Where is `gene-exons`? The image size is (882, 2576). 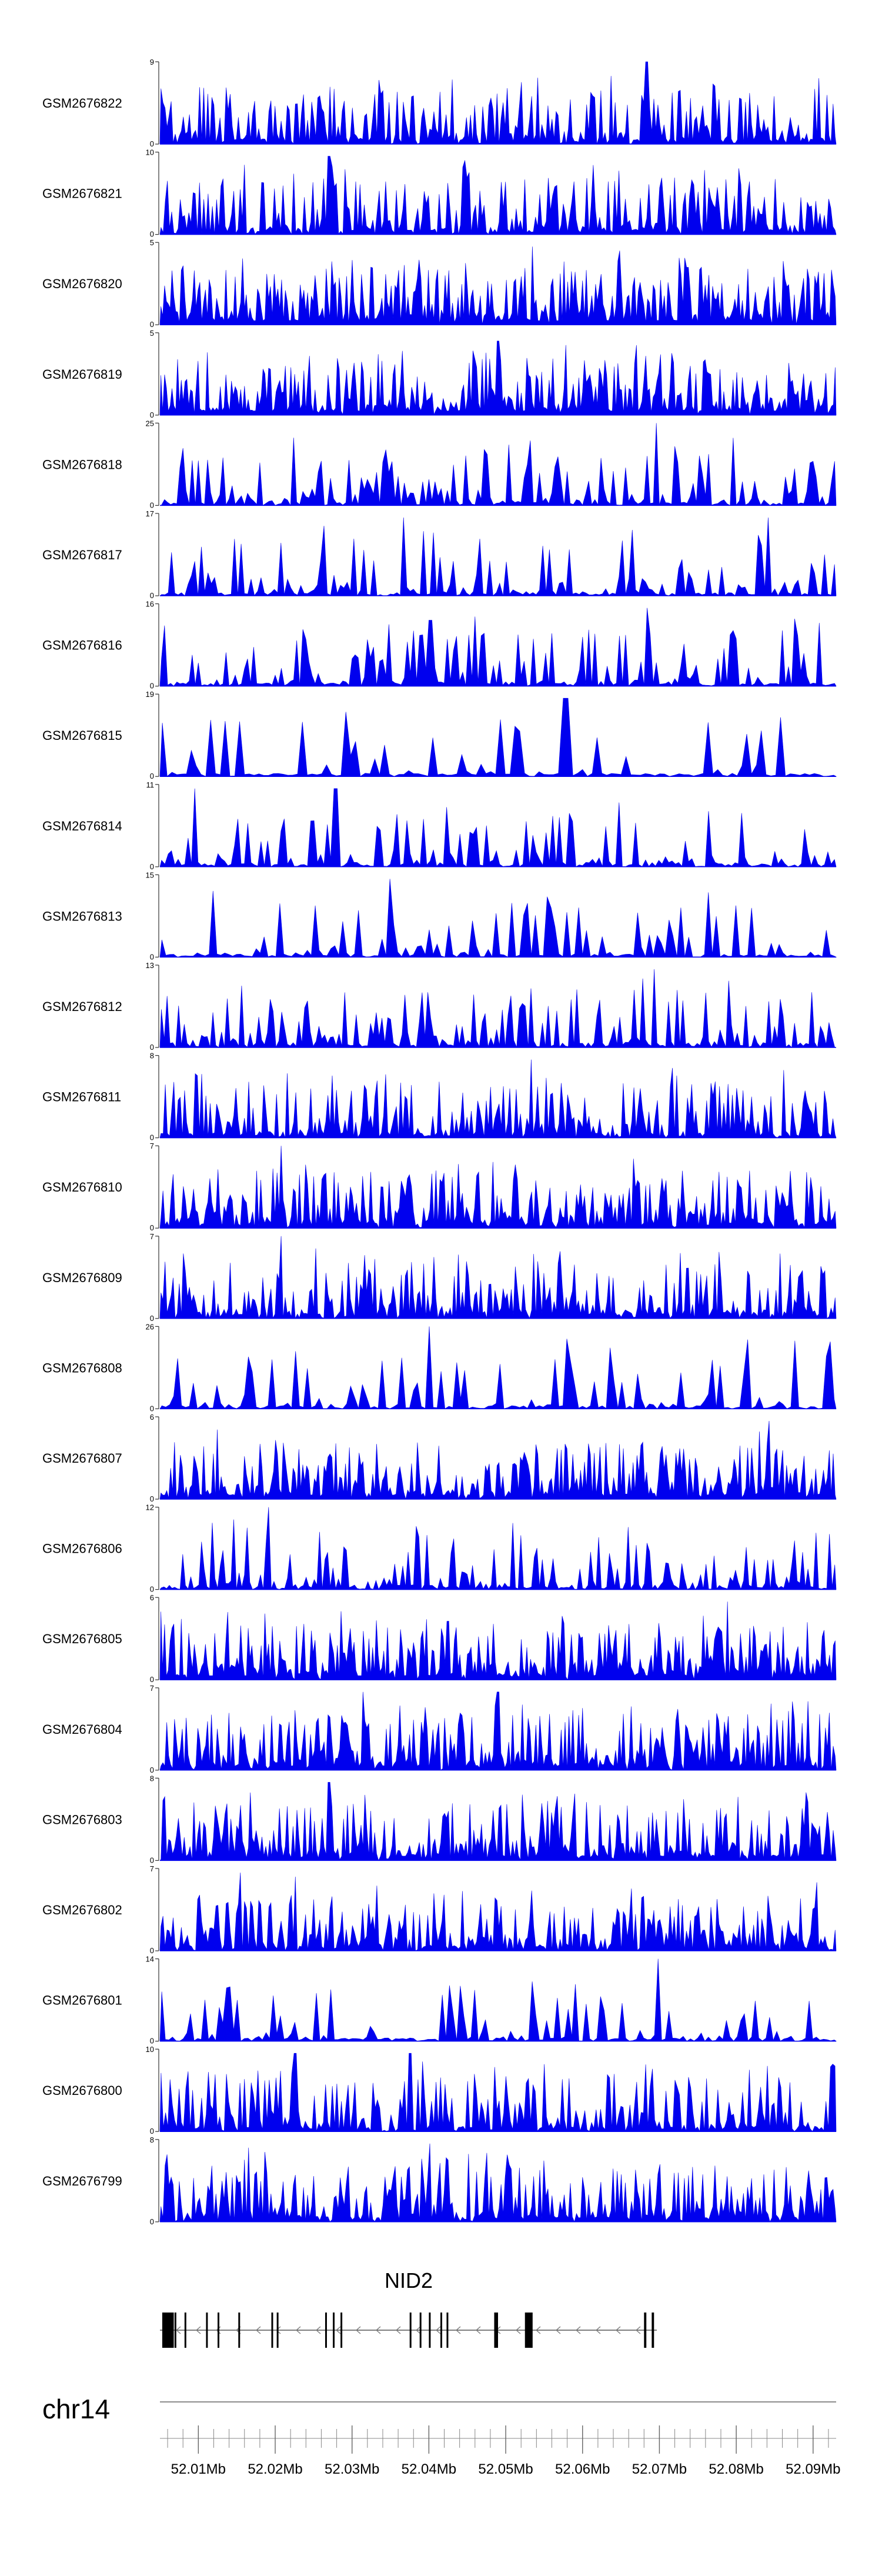
gene-exons is located at coordinates (408, 2330).